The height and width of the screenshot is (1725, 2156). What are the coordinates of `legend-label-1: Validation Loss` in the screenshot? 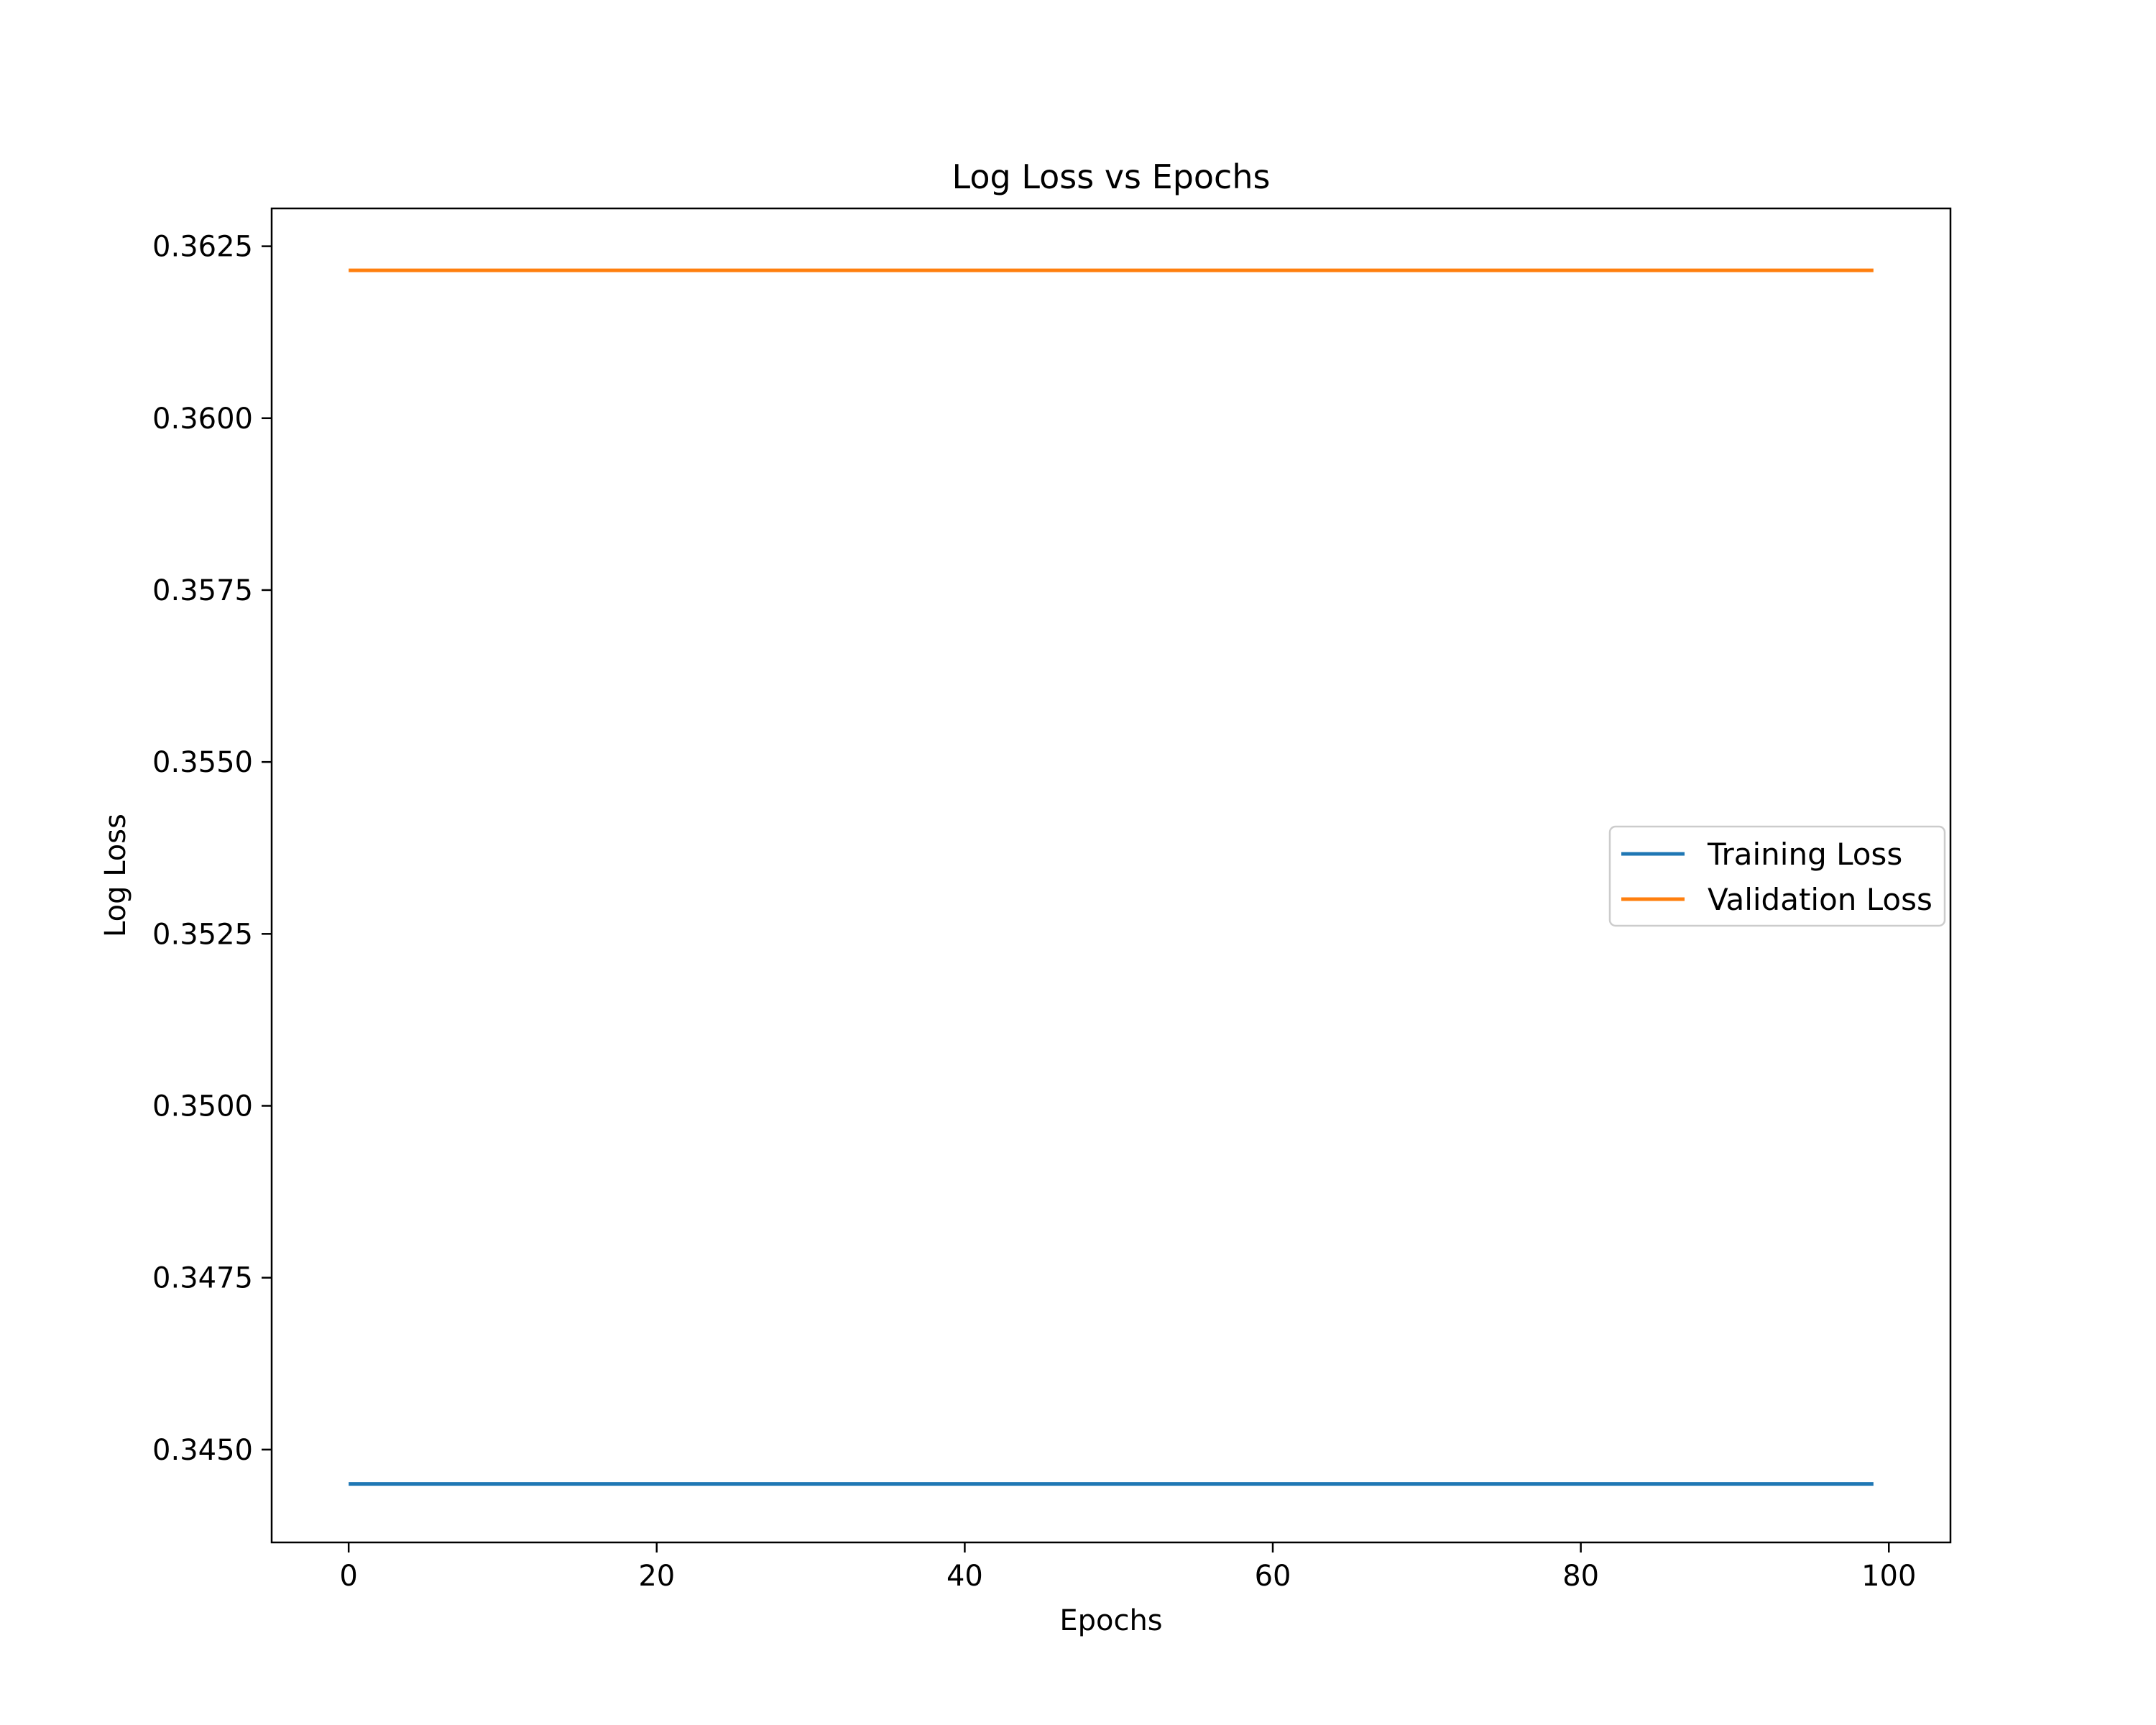 It's located at (1820, 899).